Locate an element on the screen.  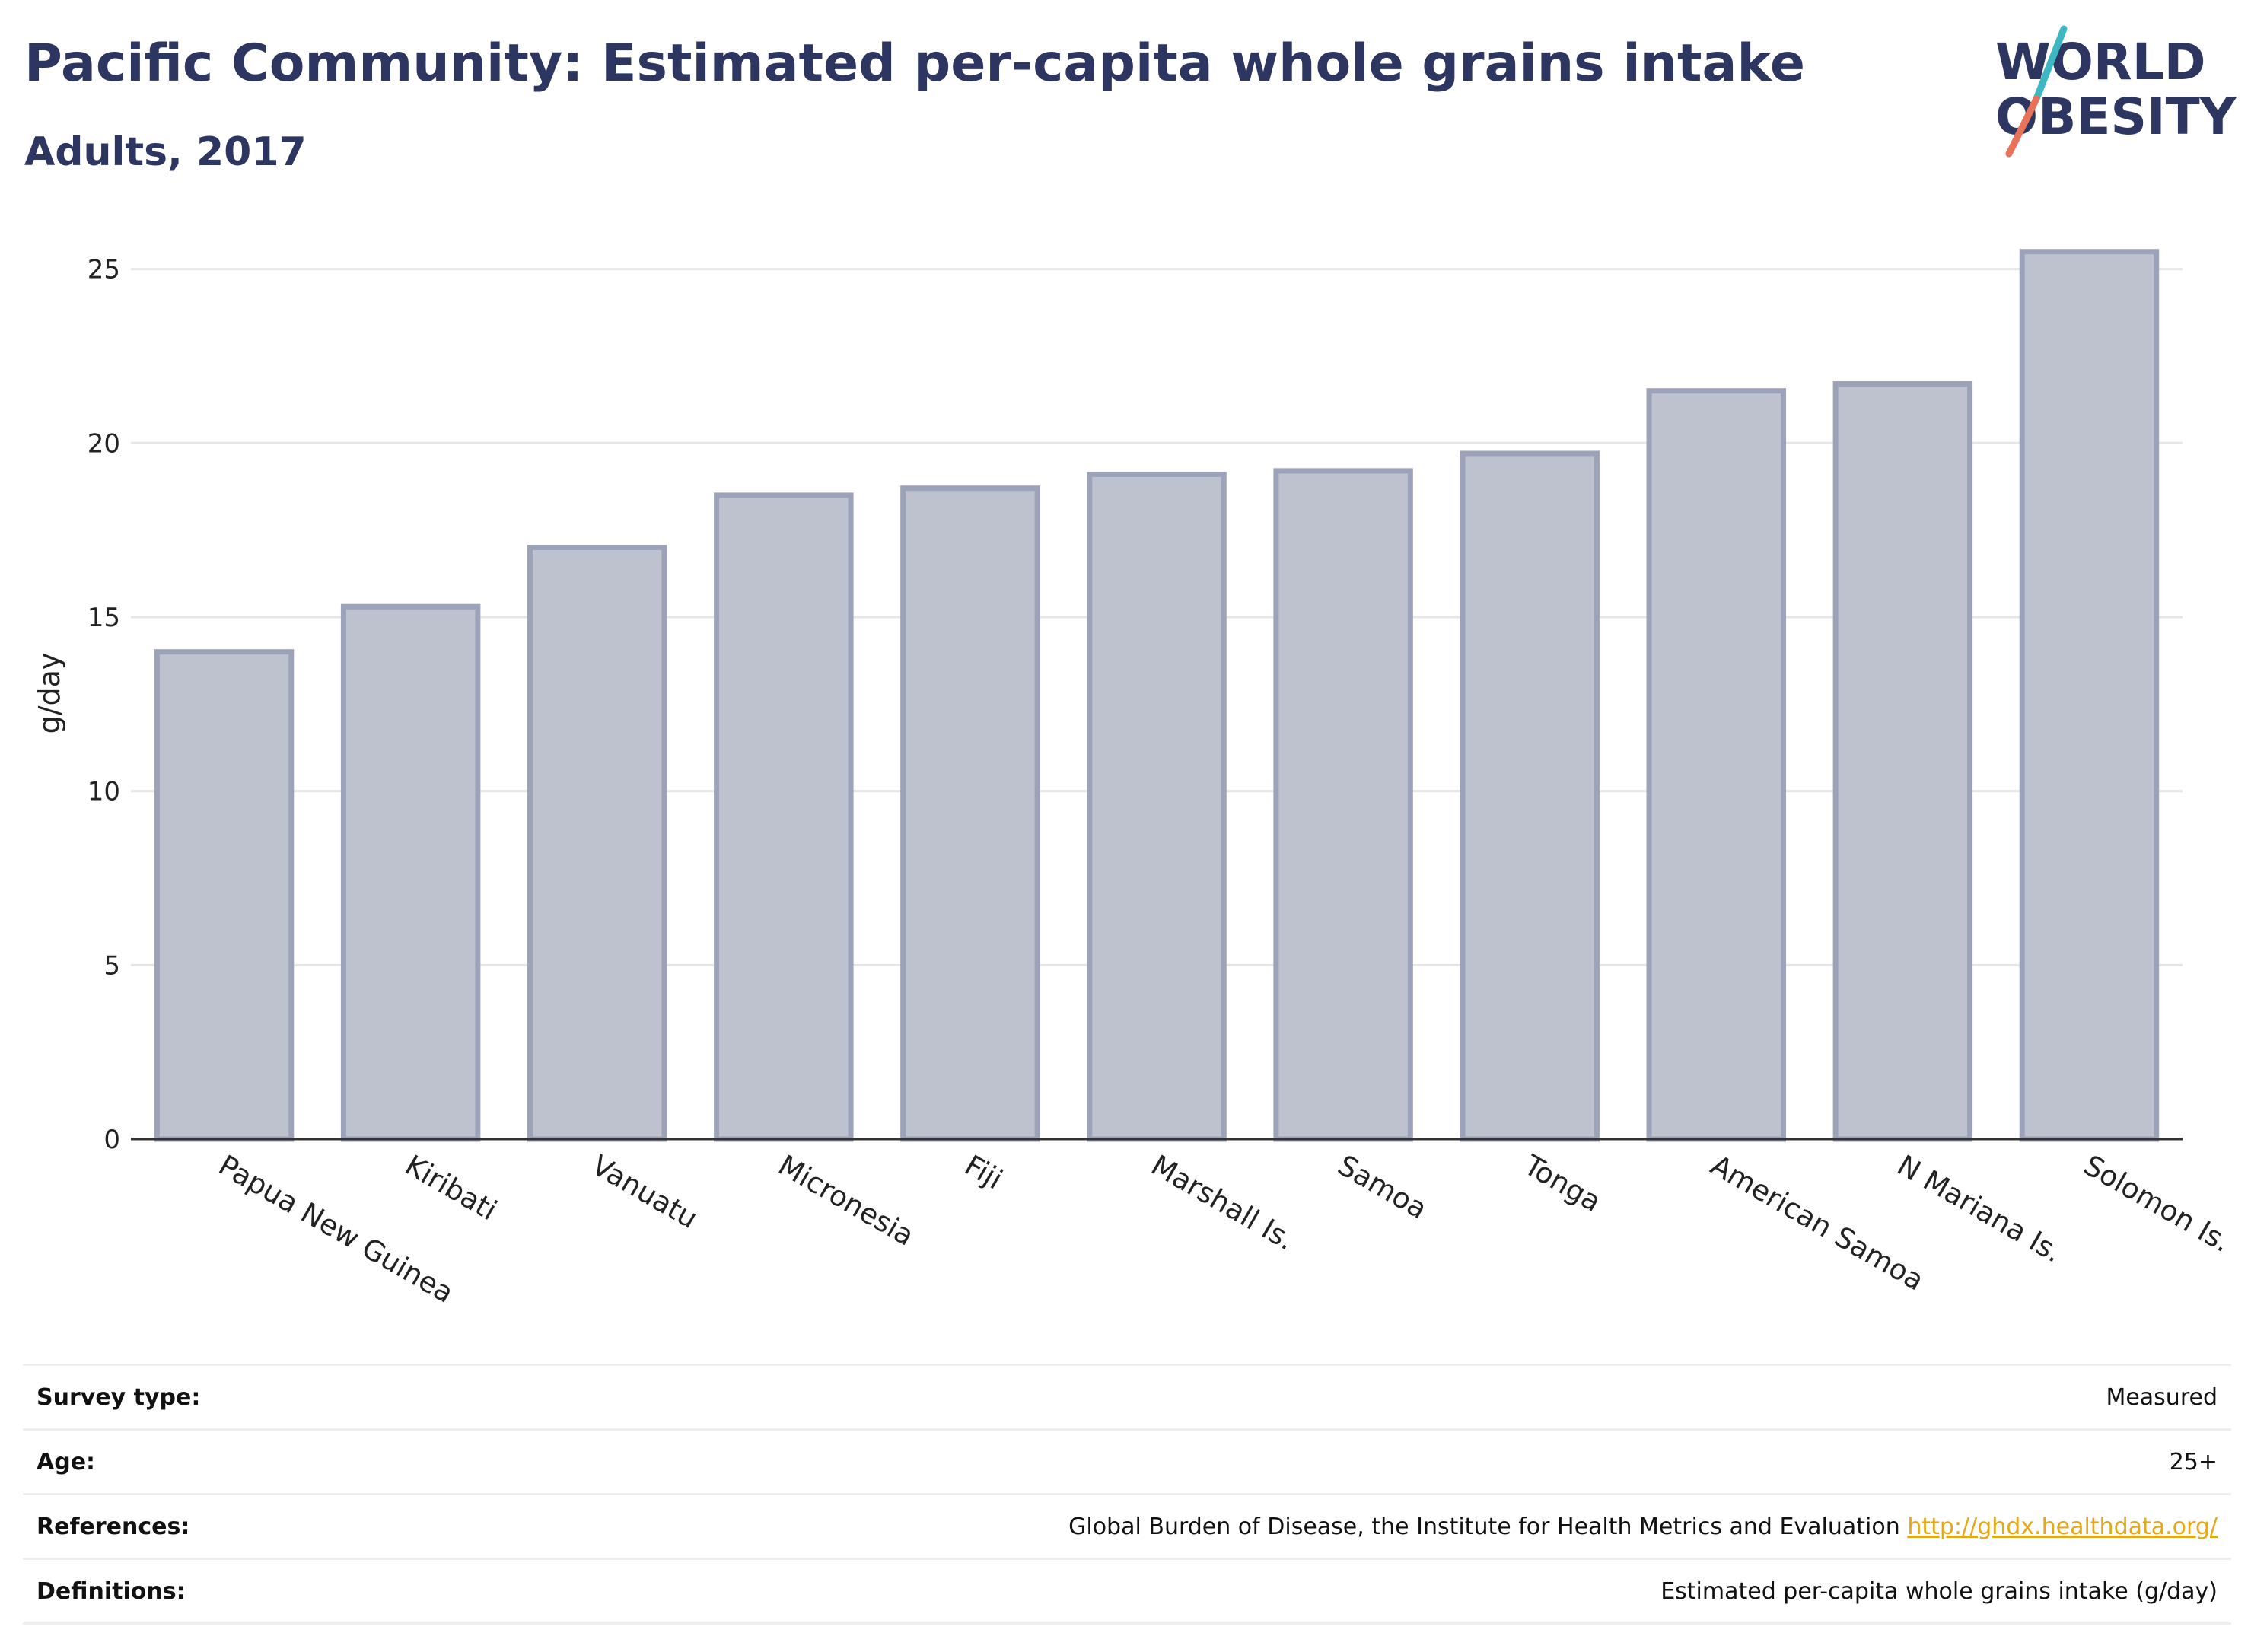
x-category-label: Tonga is located at coordinates (1562, 1183).